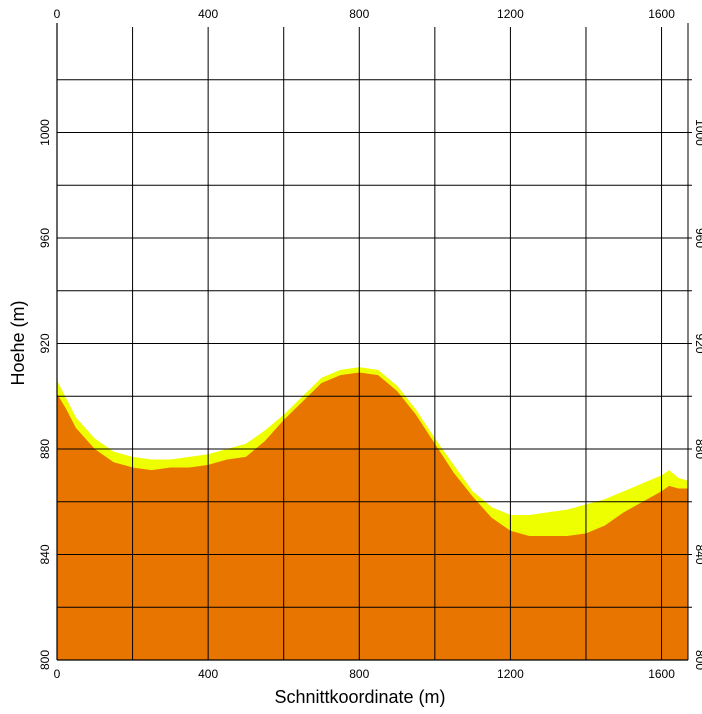  I want to click on x-tick-label-bottom: 800, so click(359, 674).